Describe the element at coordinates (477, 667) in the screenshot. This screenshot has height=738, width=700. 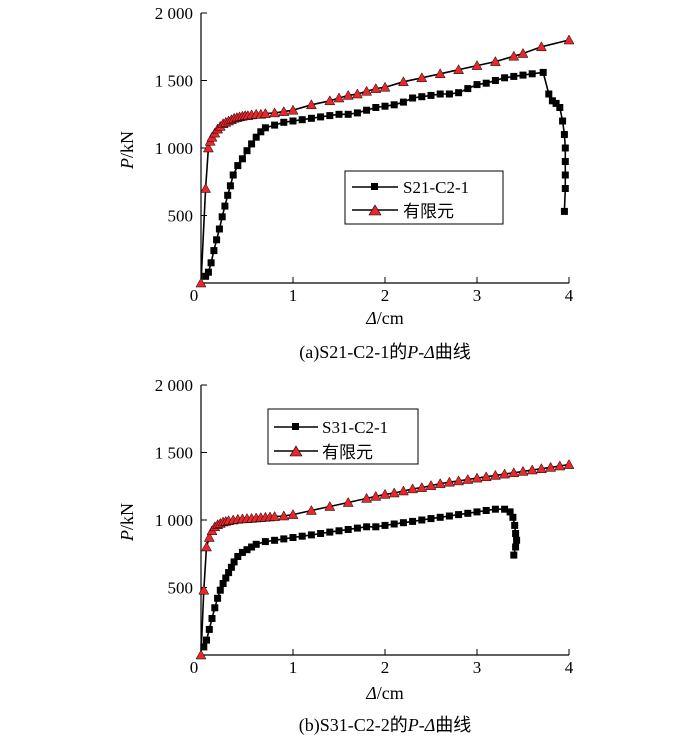
I see `x-tick-label: 3` at that location.